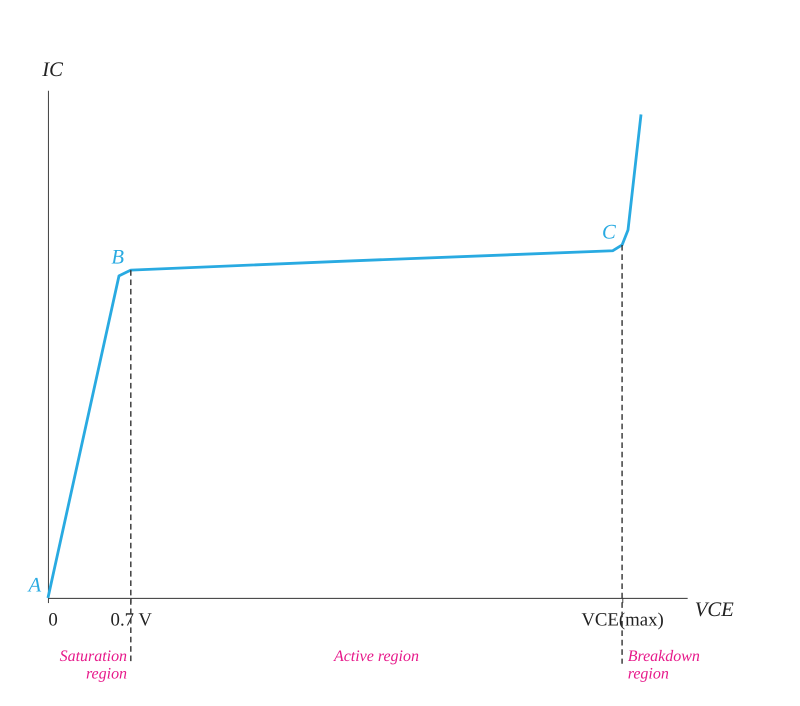 The width and height of the screenshot is (800, 706). I want to click on x-tick-label: 0, so click(53, 620).